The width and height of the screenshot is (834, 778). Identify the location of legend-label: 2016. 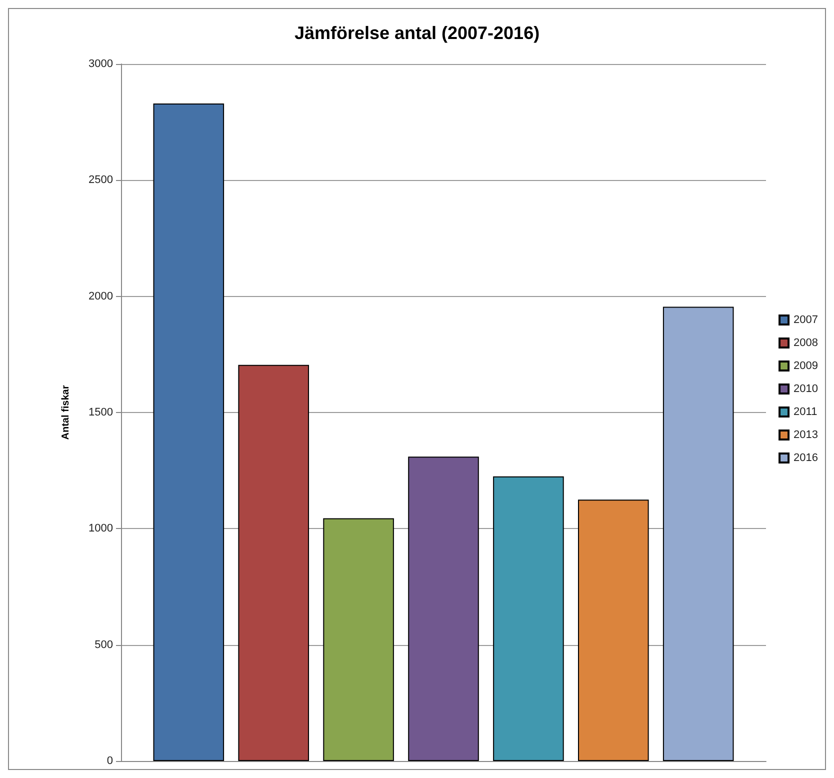
(806, 458).